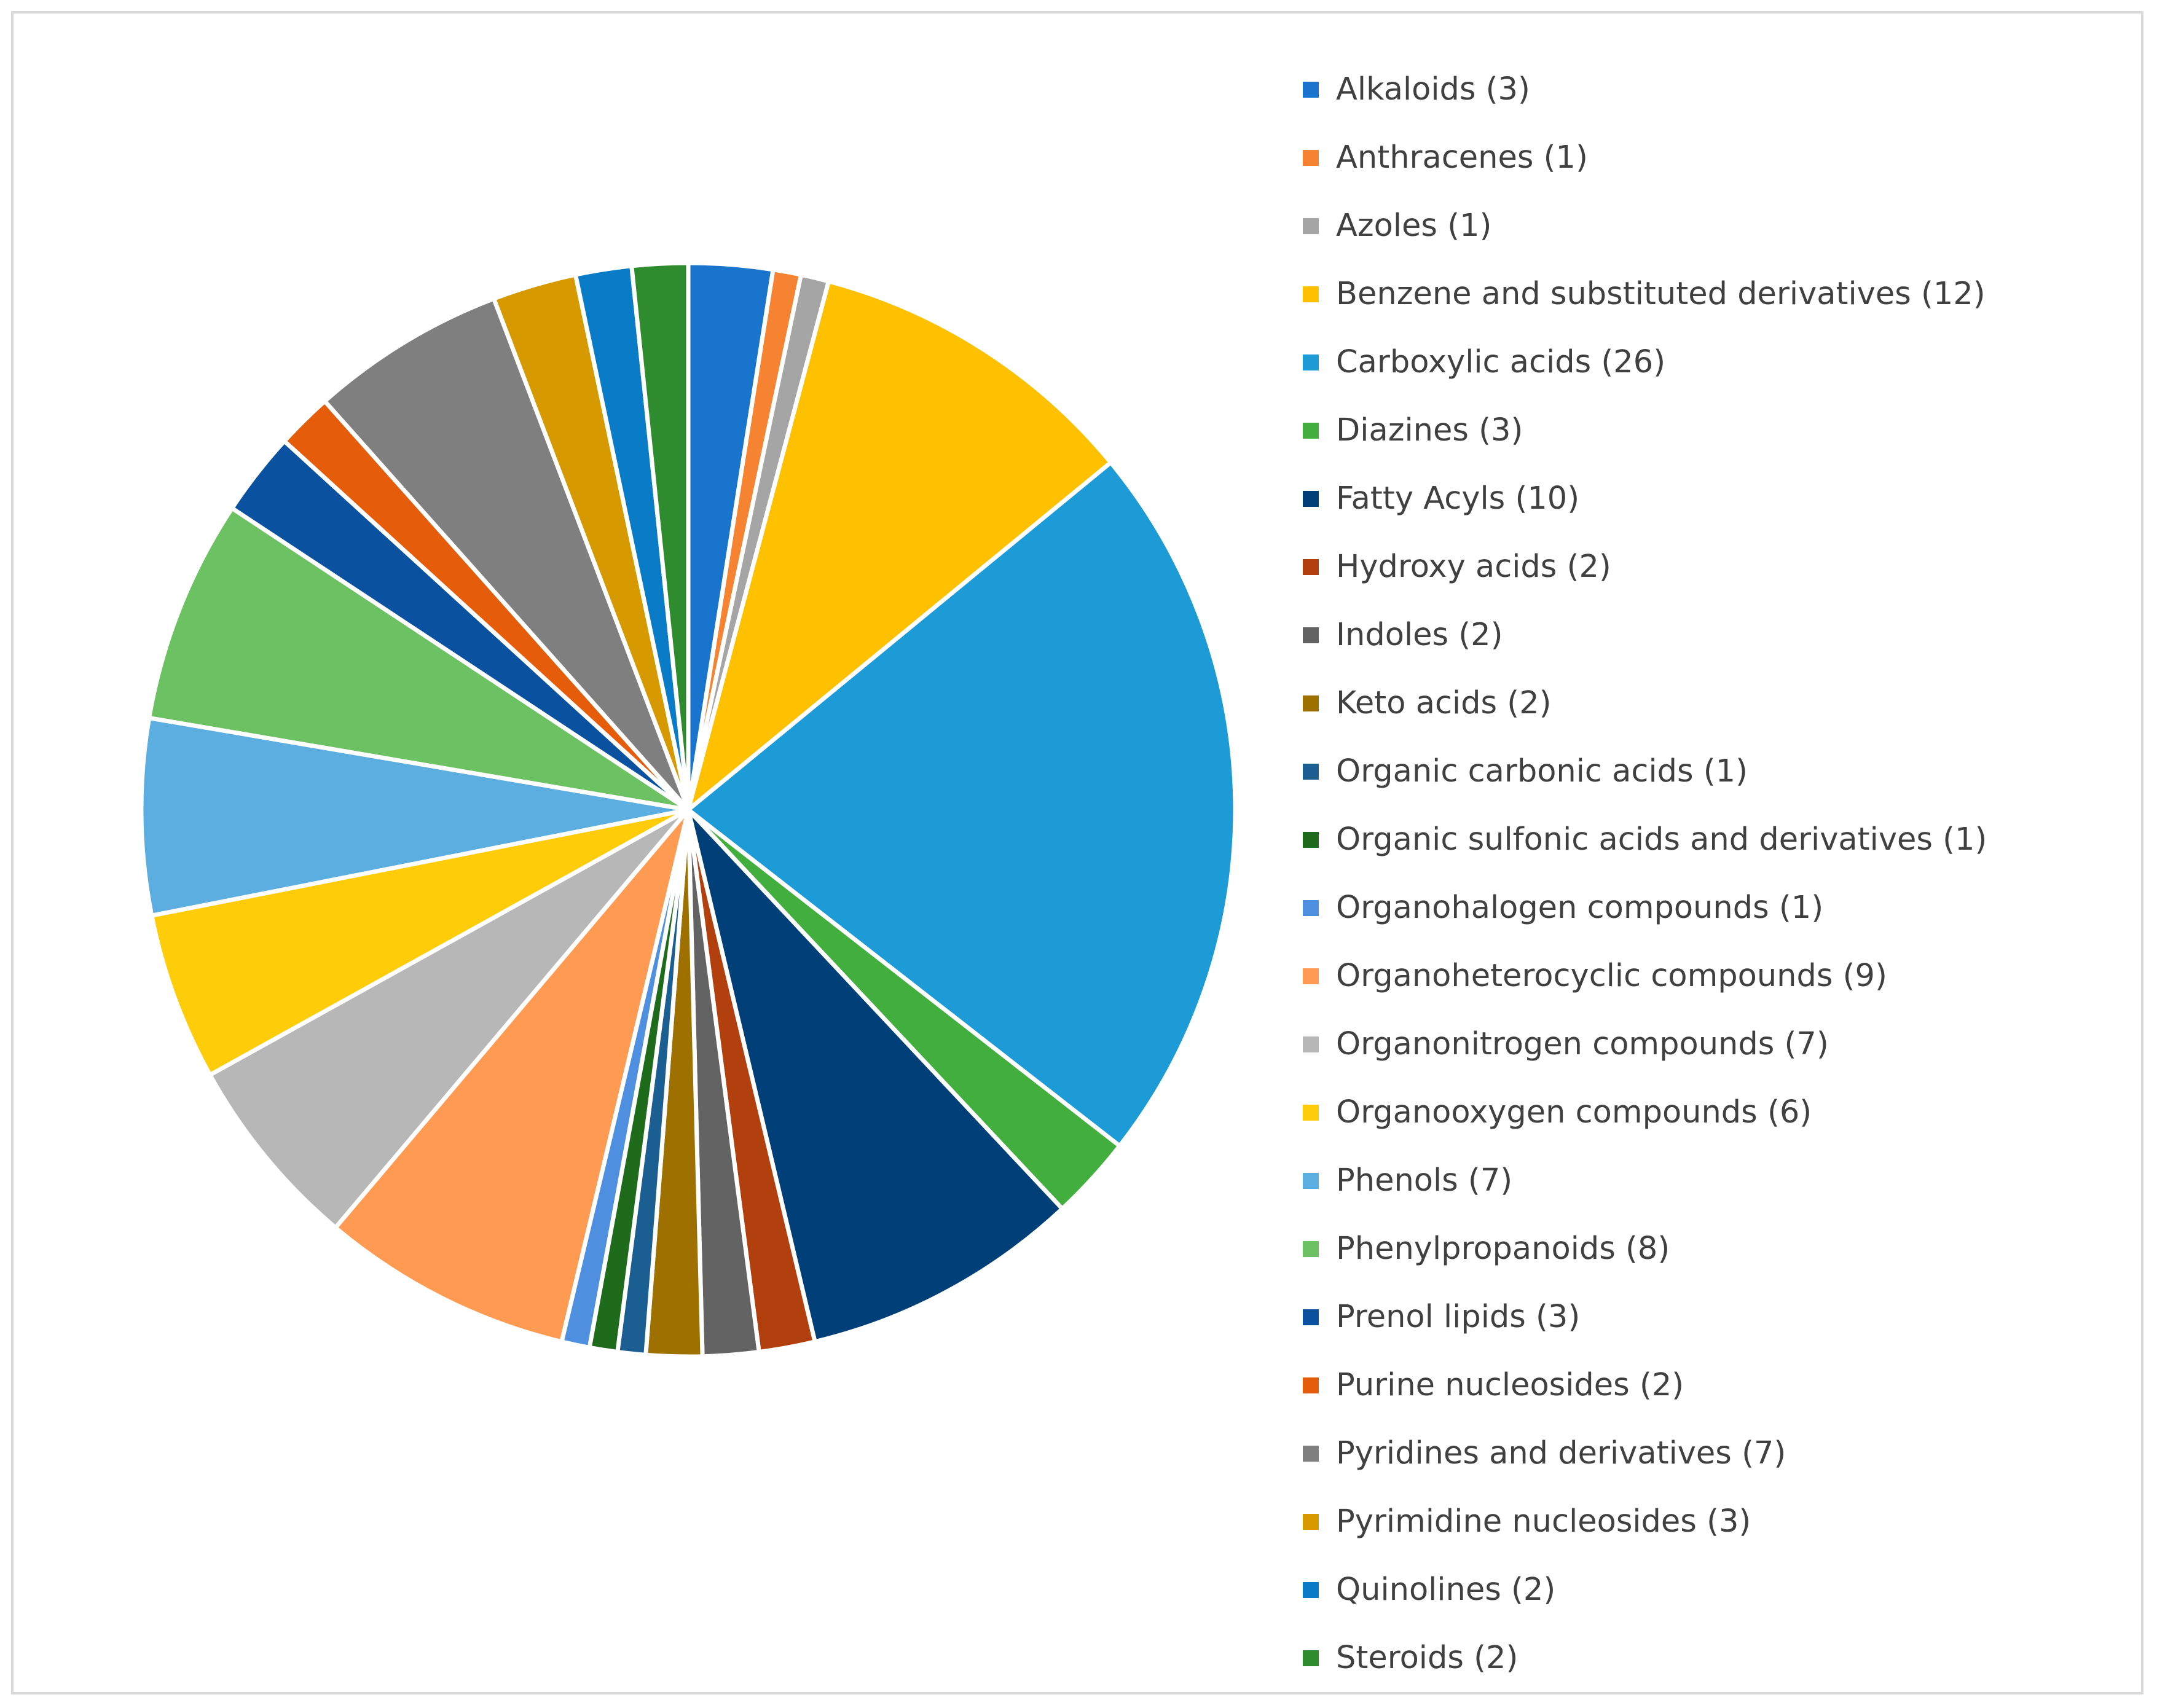  What do you see at coordinates (1427, 1658) in the screenshot?
I see `legend-label: Steroids (2)` at bounding box center [1427, 1658].